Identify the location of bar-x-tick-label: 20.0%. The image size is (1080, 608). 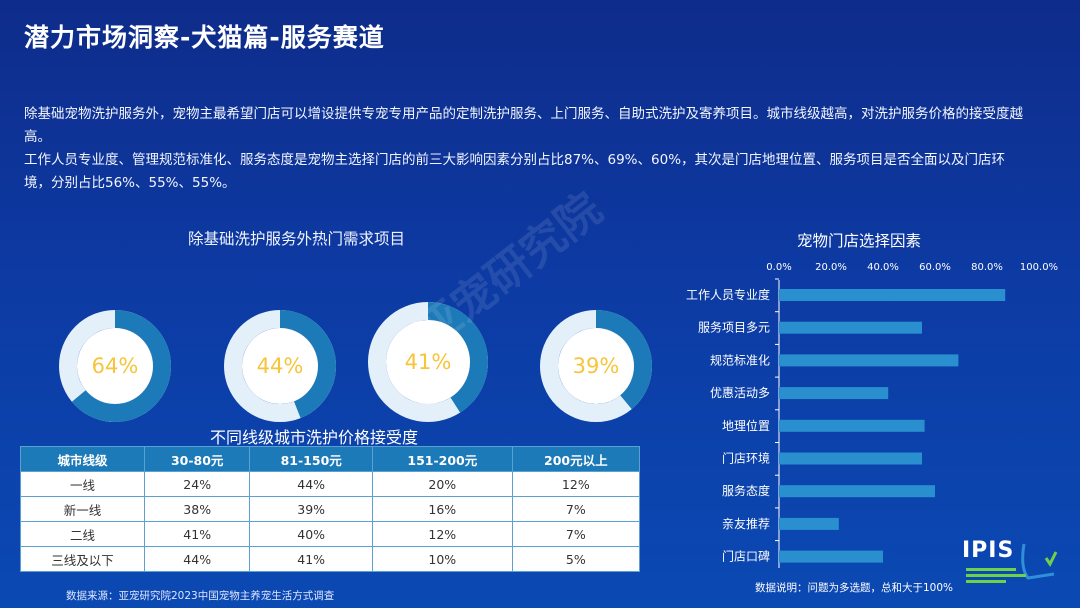
(831, 267).